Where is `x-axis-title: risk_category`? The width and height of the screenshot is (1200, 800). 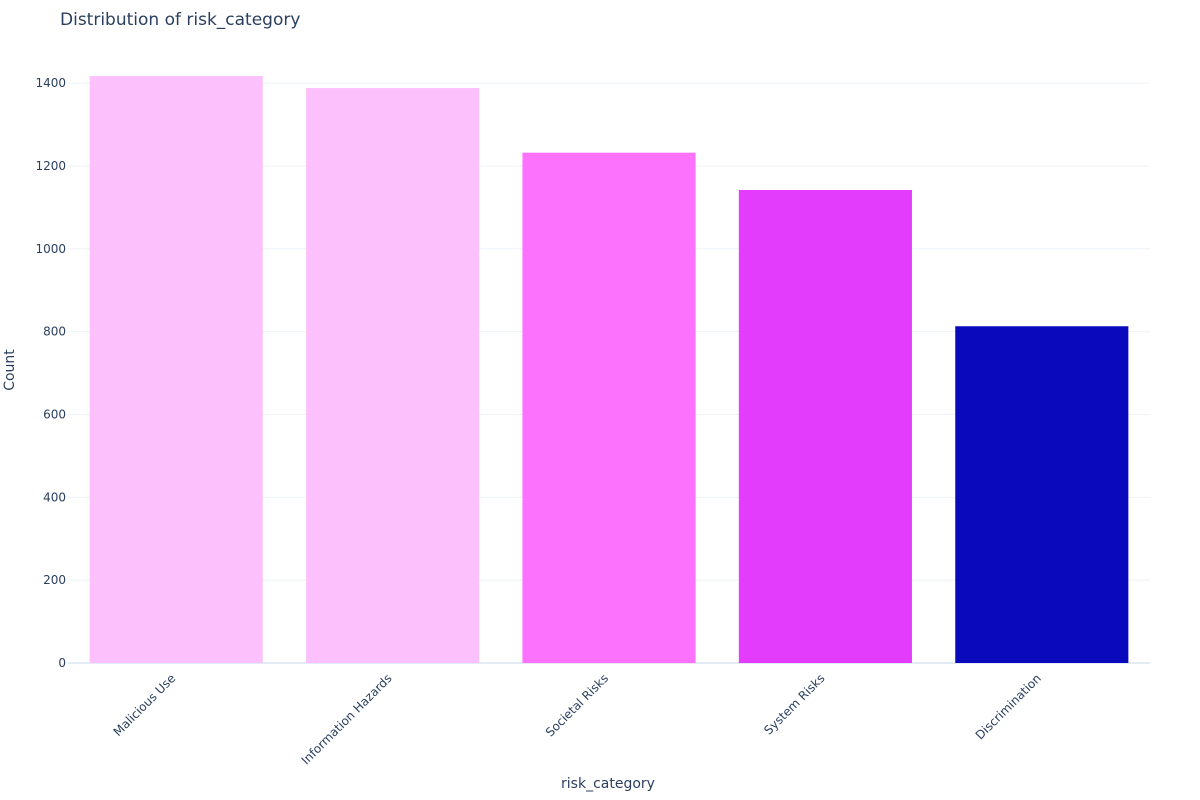 x-axis-title: risk_category is located at coordinates (608, 784).